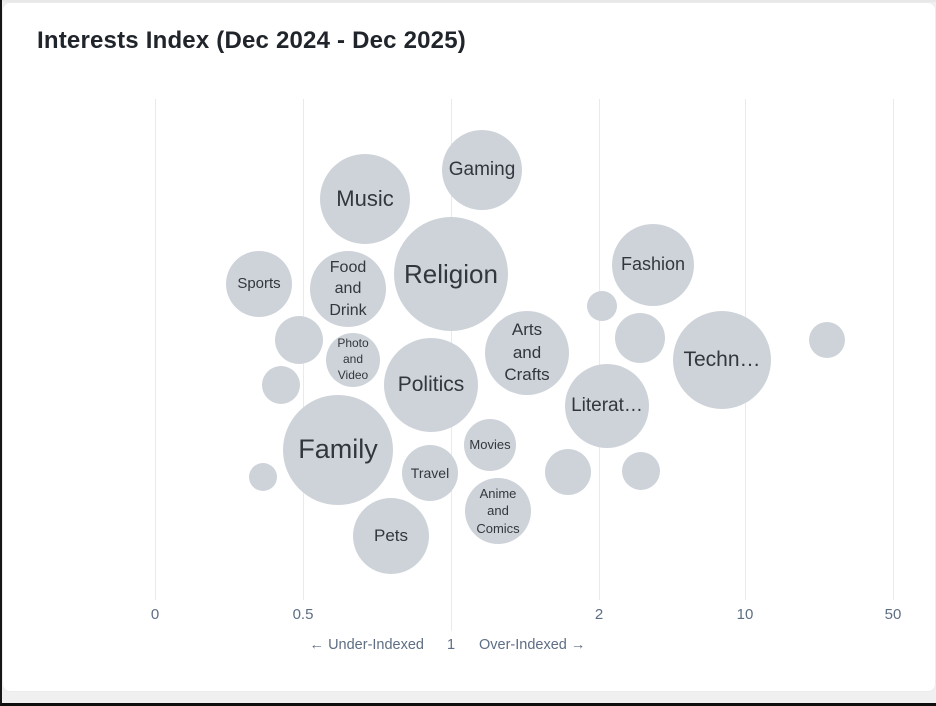 The width and height of the screenshot is (936, 706). What do you see at coordinates (532, 645) in the screenshot?
I see `over-indexed-label: Over-Indexed →` at bounding box center [532, 645].